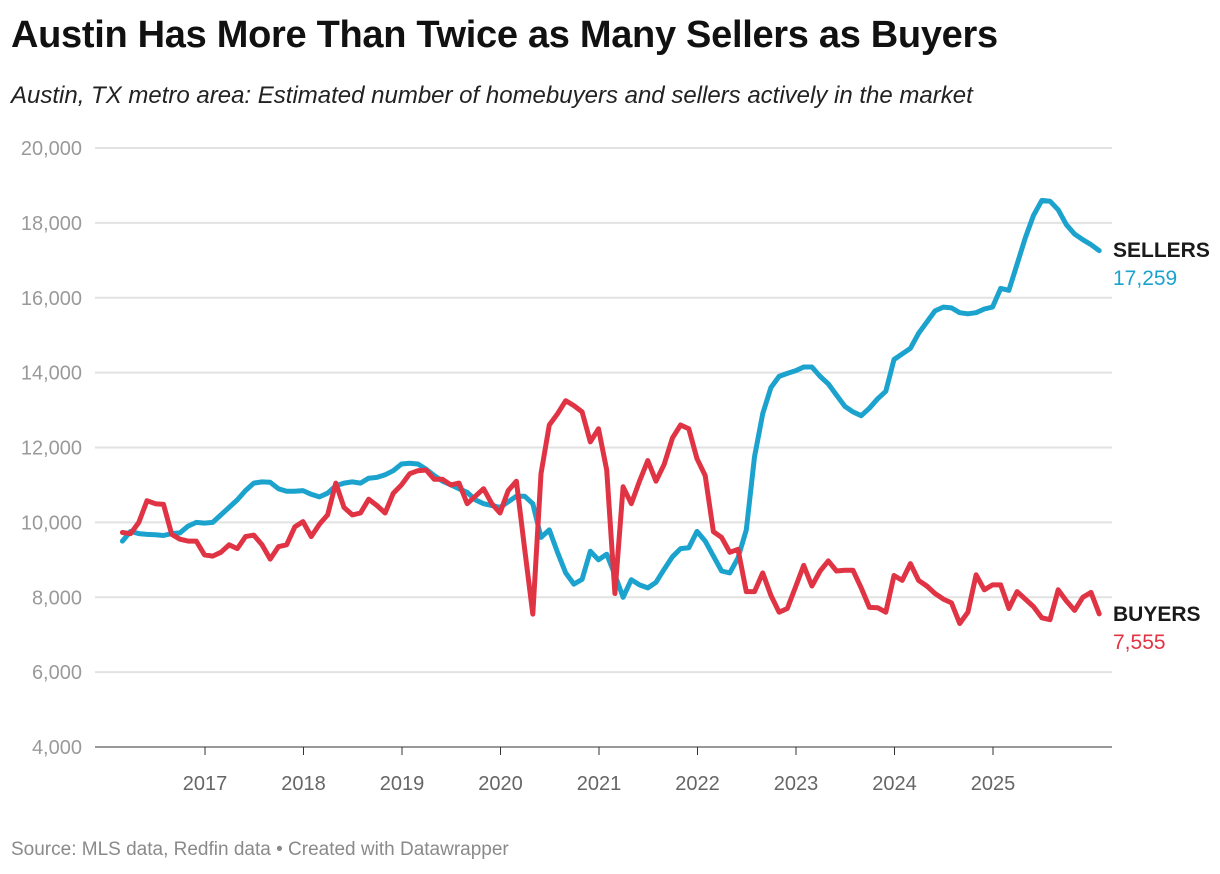 The image size is (1220, 874). I want to click on y-tick-label: 20,000, so click(51, 149).